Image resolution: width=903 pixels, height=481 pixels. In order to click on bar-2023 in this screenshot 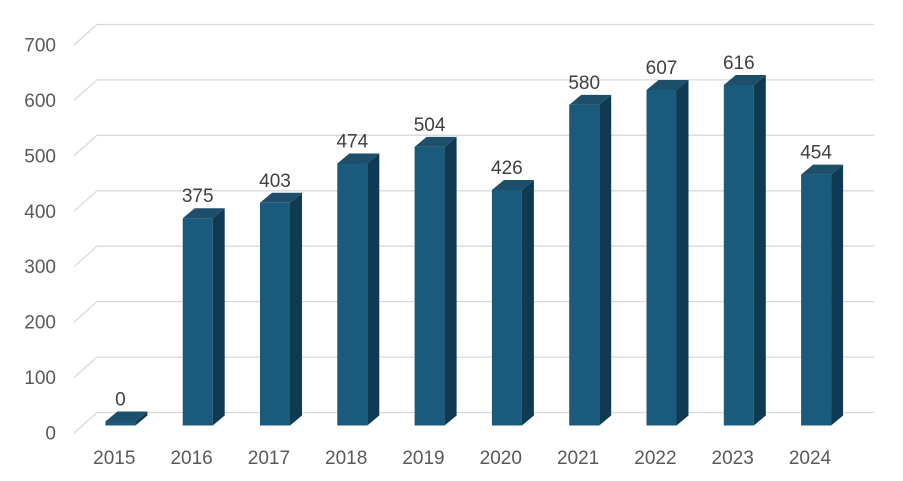, I will do `click(744, 250)`.